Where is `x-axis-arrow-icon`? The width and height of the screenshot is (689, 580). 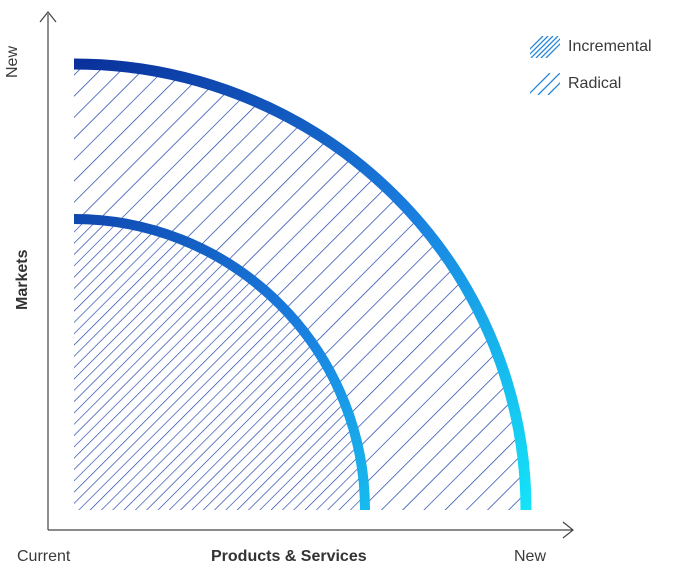
x-axis-arrow-icon is located at coordinates (568, 530).